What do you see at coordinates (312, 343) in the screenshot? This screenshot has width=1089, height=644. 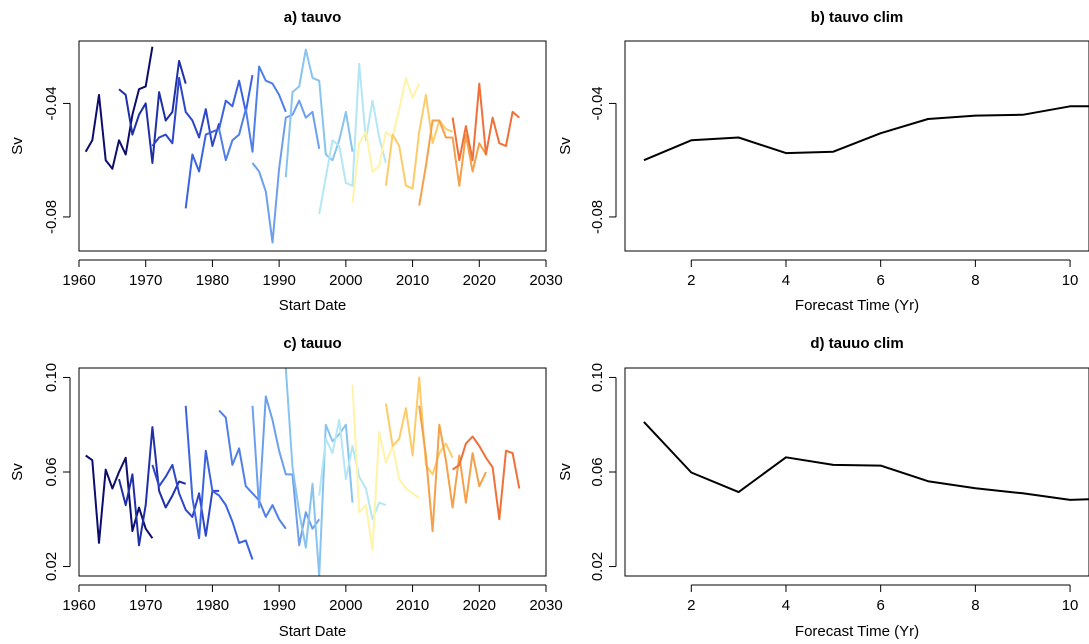 I see `chart-title: c) tauuo` at bounding box center [312, 343].